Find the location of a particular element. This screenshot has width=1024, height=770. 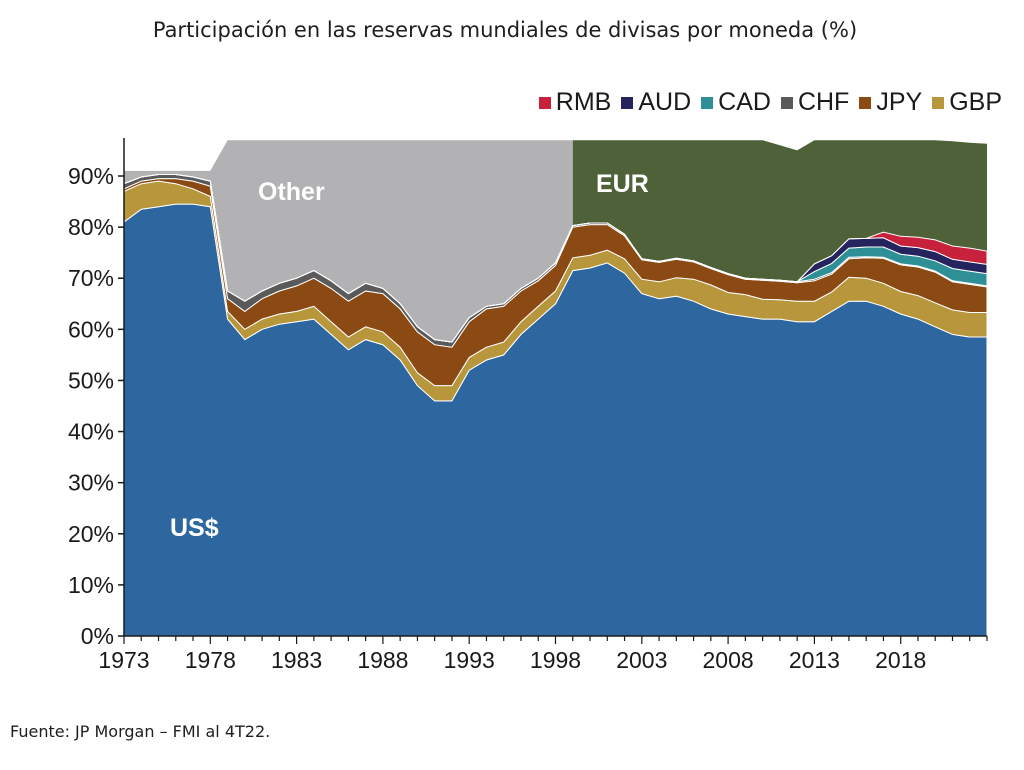

y-tick-label: 70% is located at coordinates (91, 278).